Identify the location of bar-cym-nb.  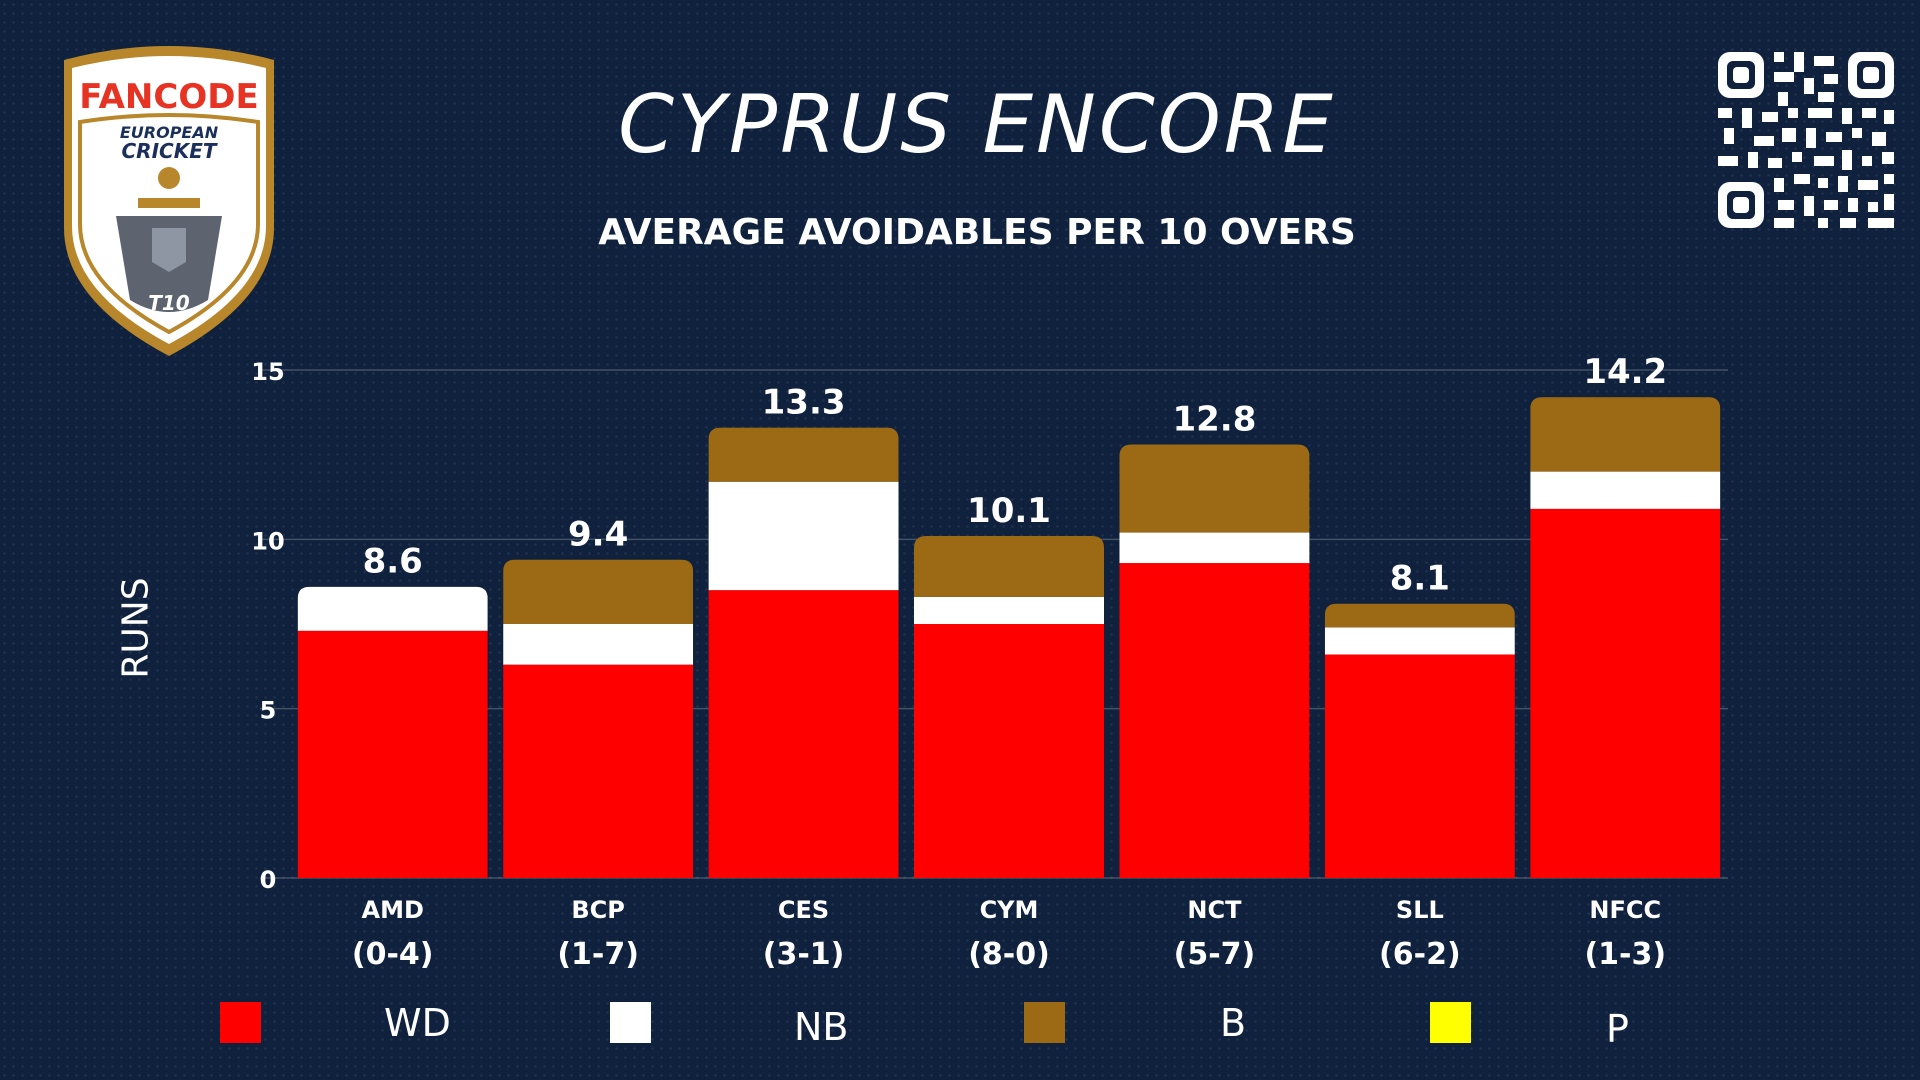
(1009, 610).